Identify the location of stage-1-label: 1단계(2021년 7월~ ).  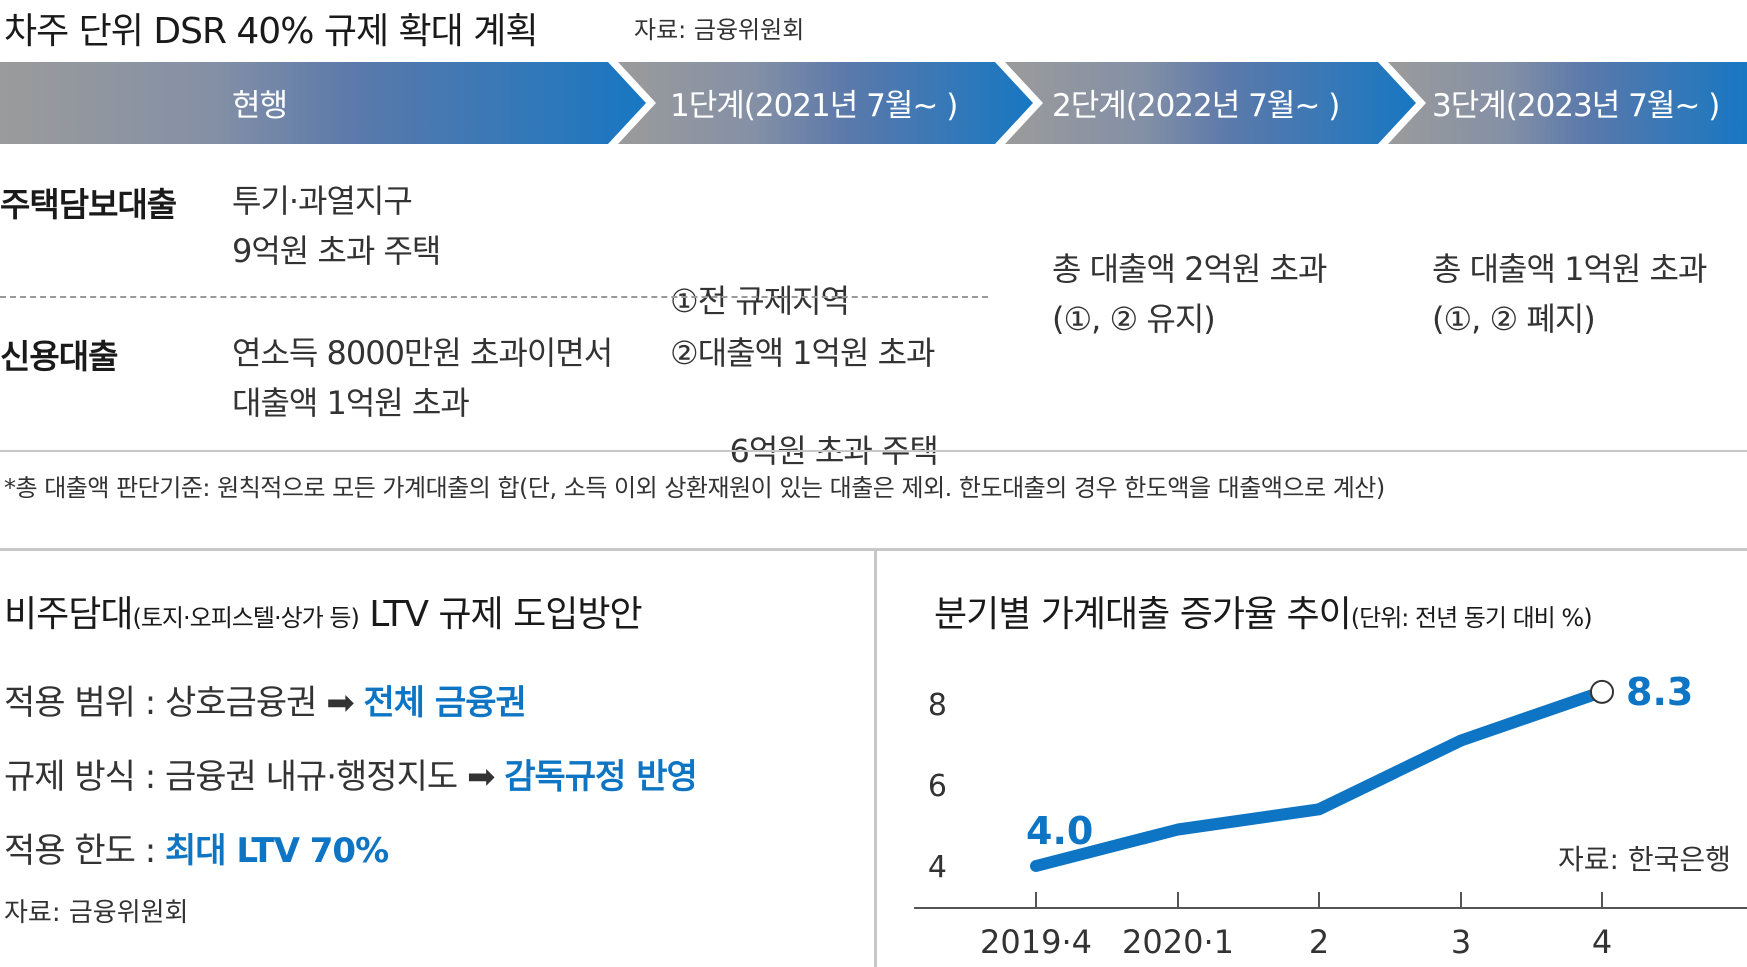
(814, 106).